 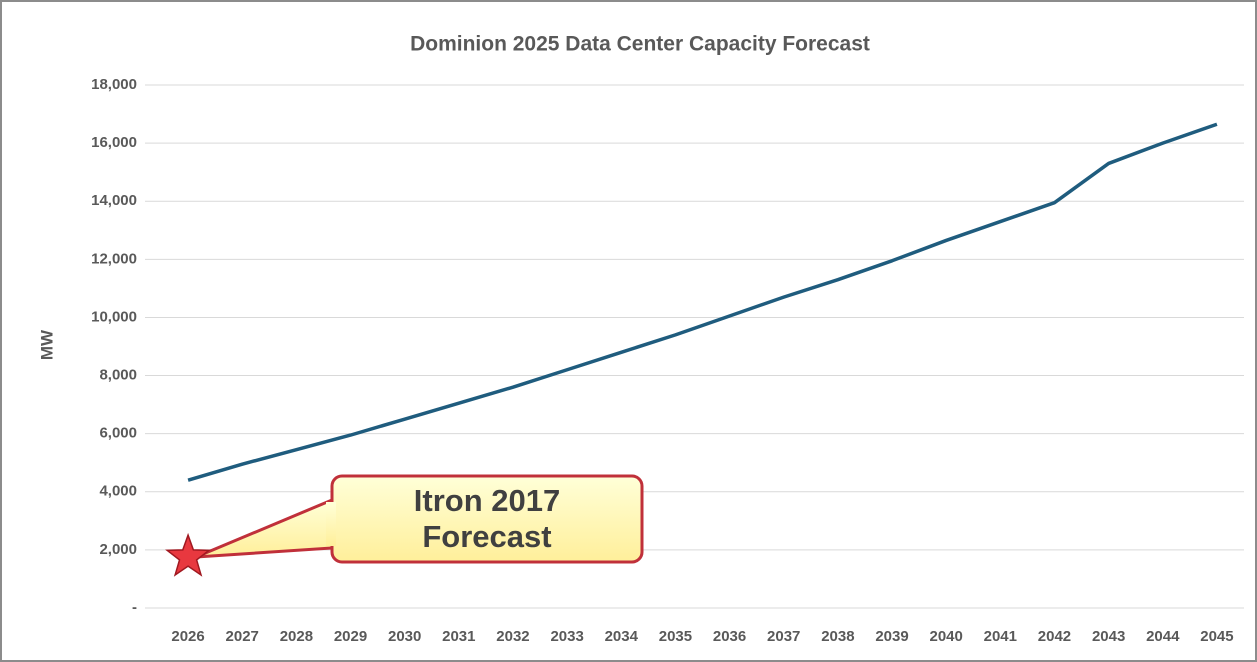 What do you see at coordinates (118, 491) in the screenshot?
I see `y-tick-label: 4,000` at bounding box center [118, 491].